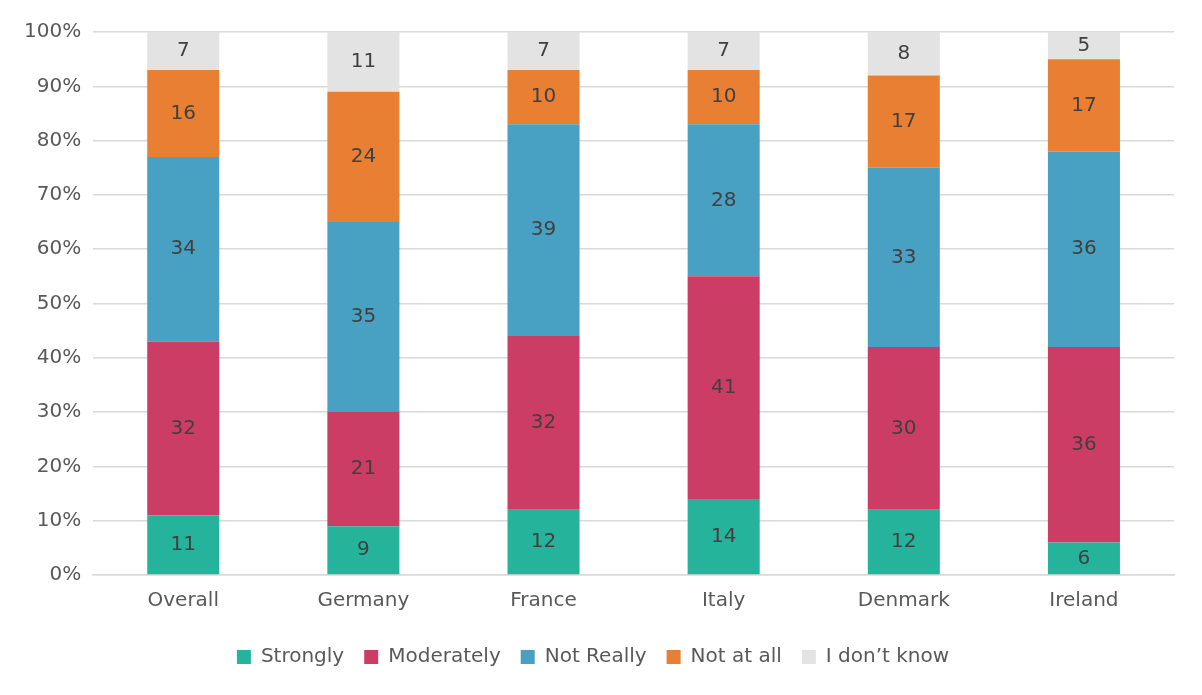 The image size is (1202, 695). What do you see at coordinates (302, 655) in the screenshot?
I see `legend-label: Strongly` at bounding box center [302, 655].